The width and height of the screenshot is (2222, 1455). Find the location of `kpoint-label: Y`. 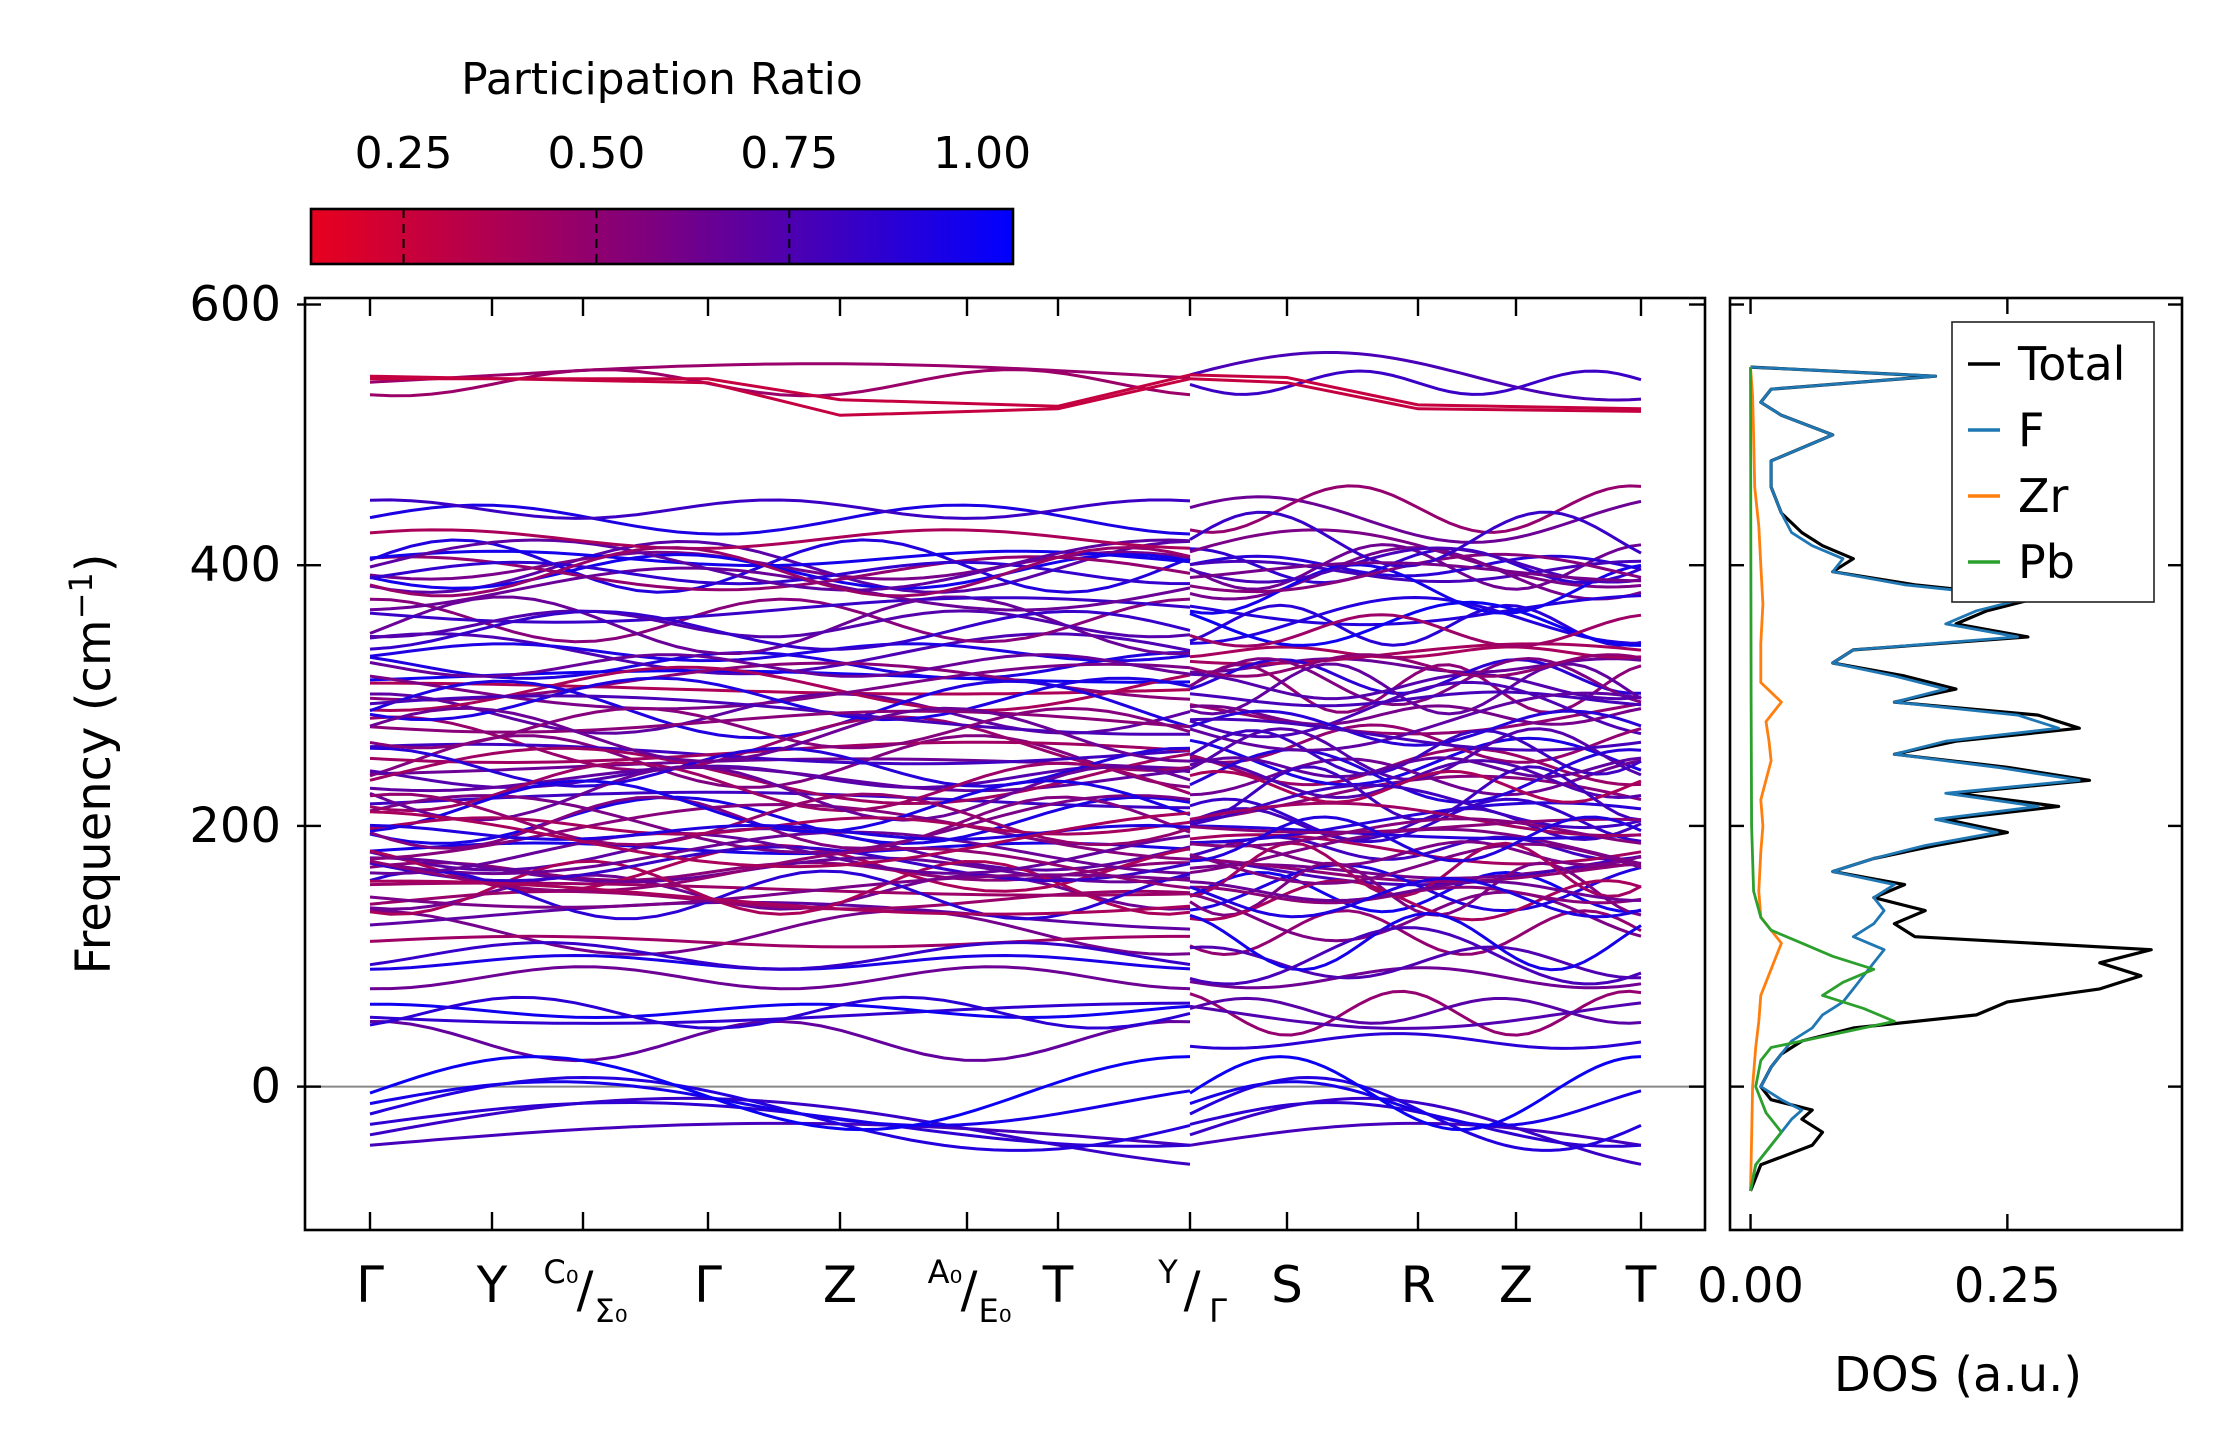

kpoint-label: Y is located at coordinates (492, 1285).